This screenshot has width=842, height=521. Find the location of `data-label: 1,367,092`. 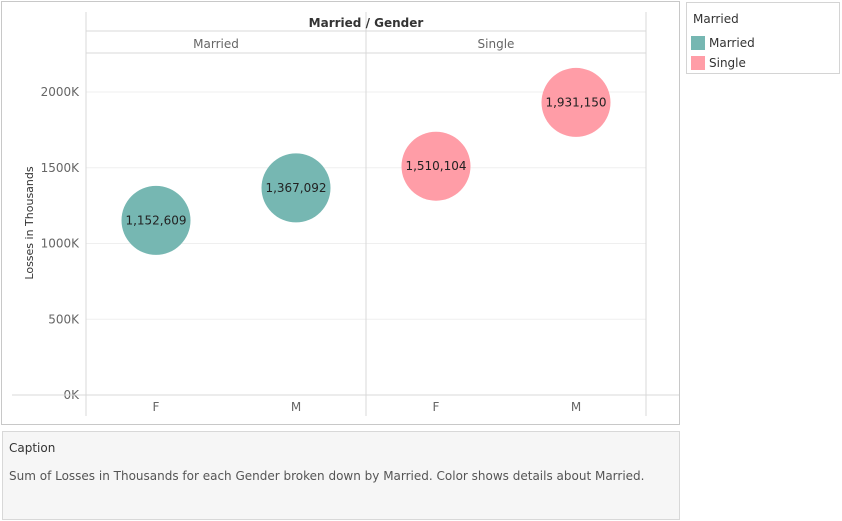

data-label: 1,367,092 is located at coordinates (295, 188).